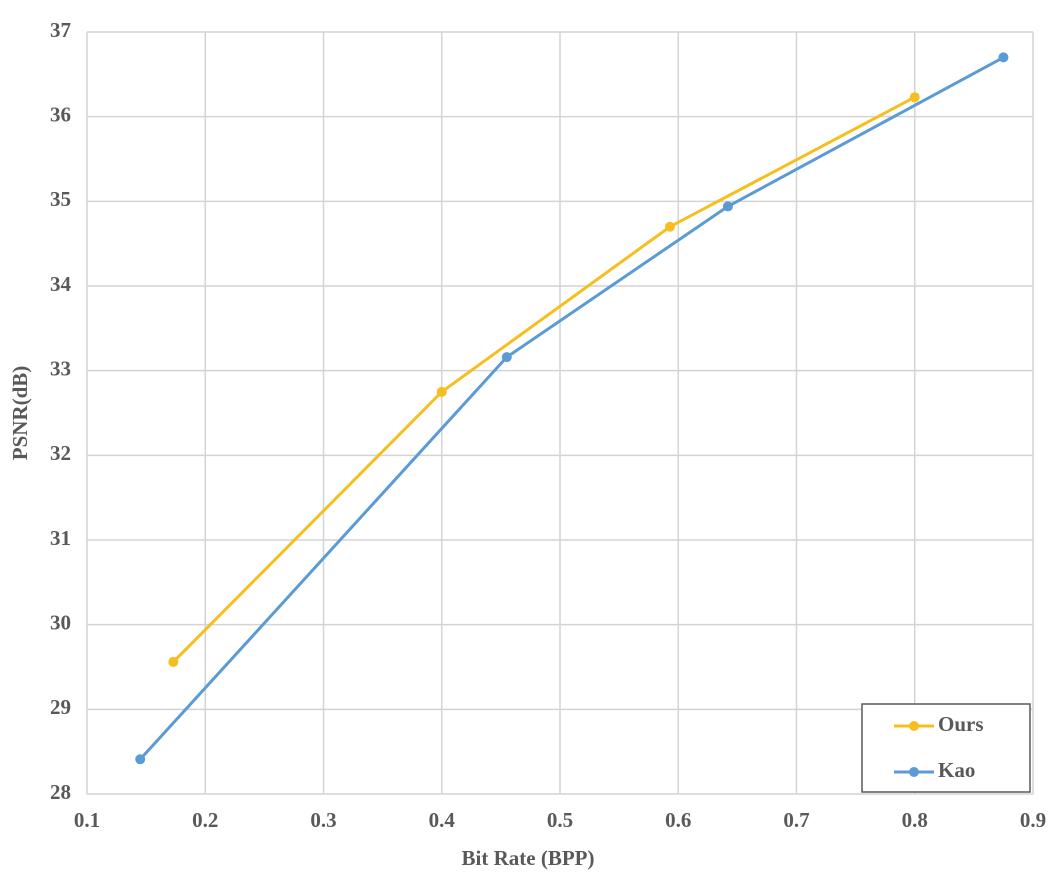 This screenshot has height=883, width=1056. I want to click on y-tick-label: 30, so click(60, 622).